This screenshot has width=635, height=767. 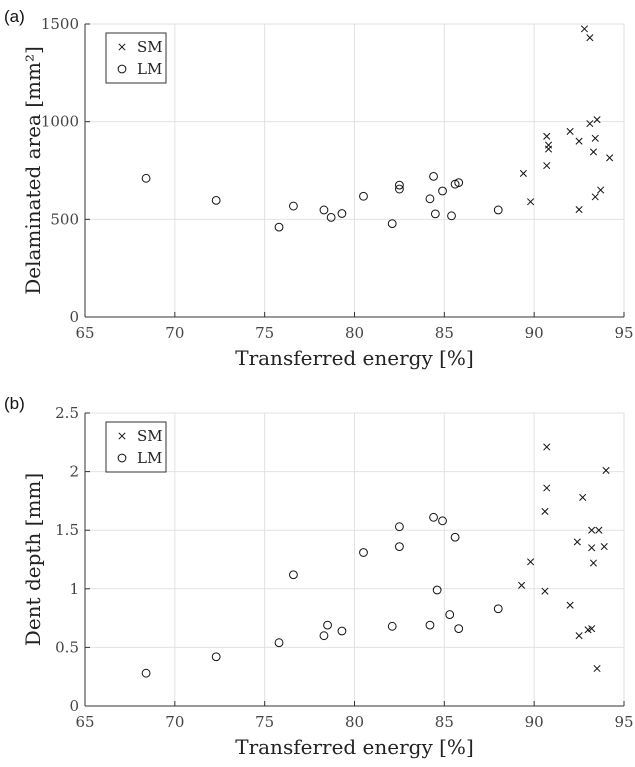 I want to click on panel-b-y-axis-title: Dent depth [mm], so click(x=33, y=559).